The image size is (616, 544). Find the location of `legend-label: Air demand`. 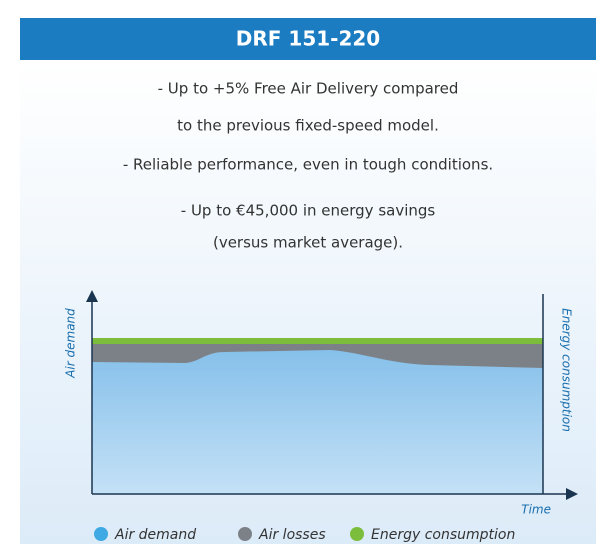

legend-label: Air demand is located at coordinates (155, 535).